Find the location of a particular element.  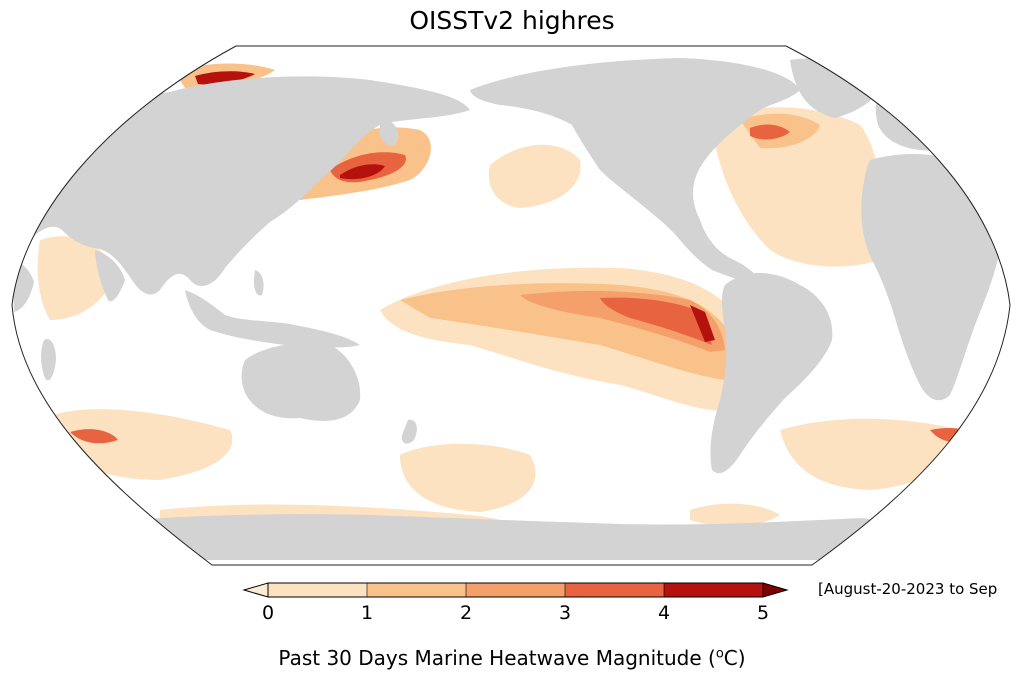

colorbar-extend-high is located at coordinates (775, 590).